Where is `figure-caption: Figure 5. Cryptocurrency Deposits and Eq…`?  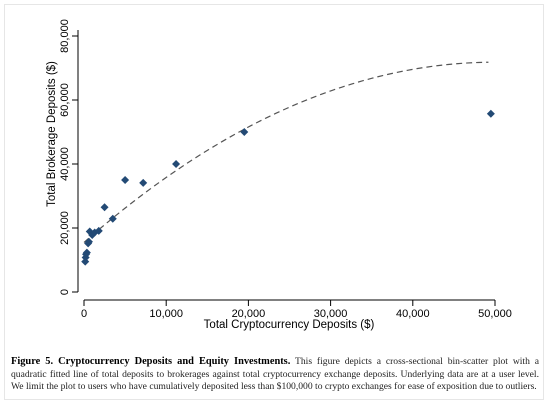 figure-caption: Figure 5. Cryptocurrency Deposits and Eq… is located at coordinates (275, 375).